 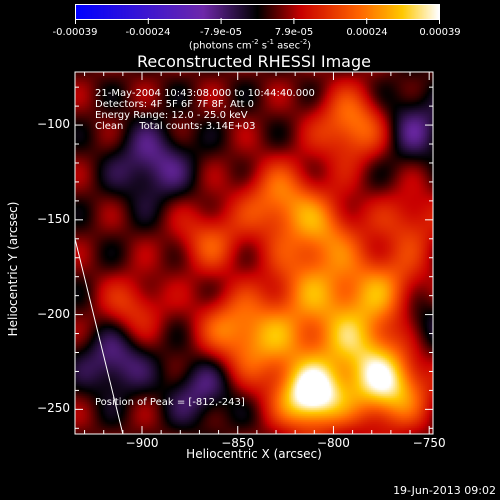 I want to click on colorbar-gradient, so click(x=257, y=12).